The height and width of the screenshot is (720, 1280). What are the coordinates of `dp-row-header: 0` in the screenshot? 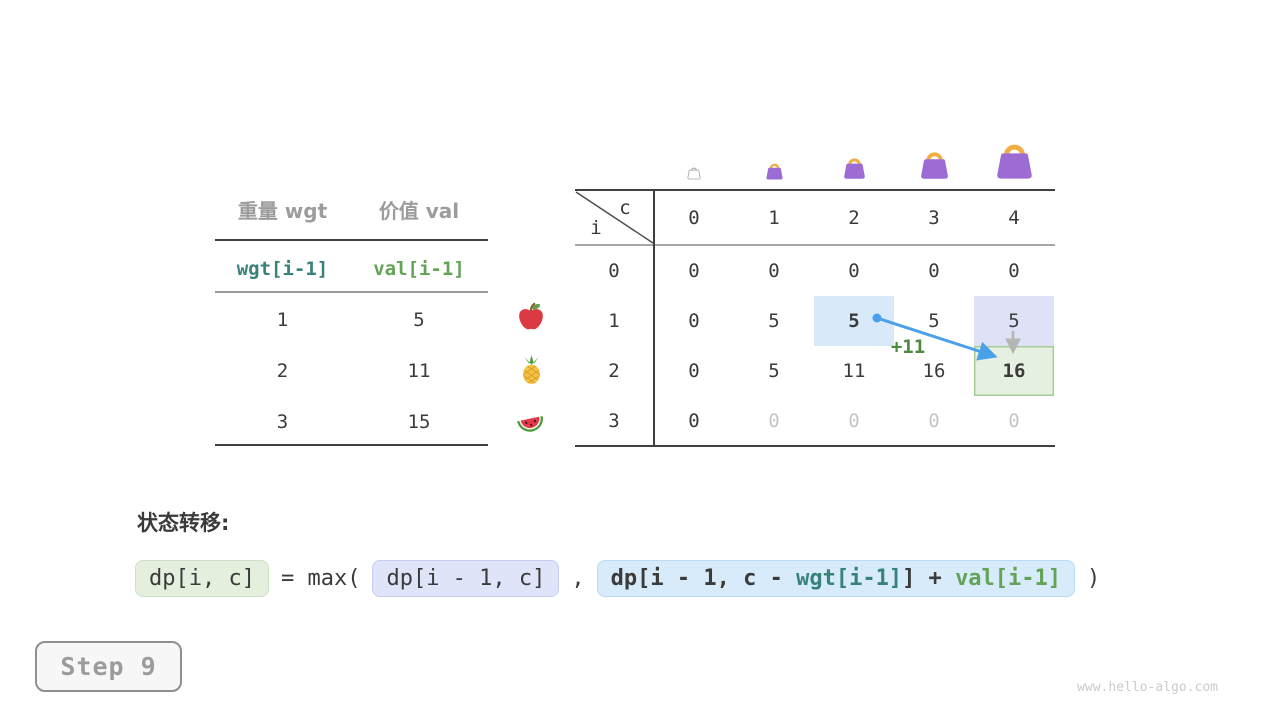 It's located at (614, 271).